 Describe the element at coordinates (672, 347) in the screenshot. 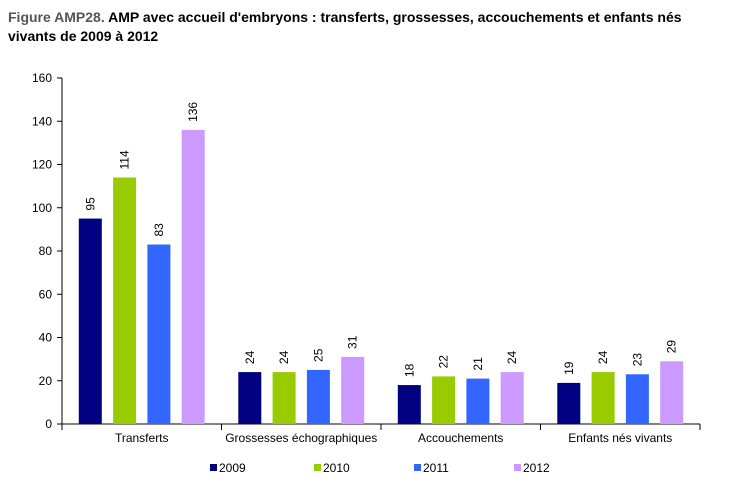

I see `data-label: 29` at that location.